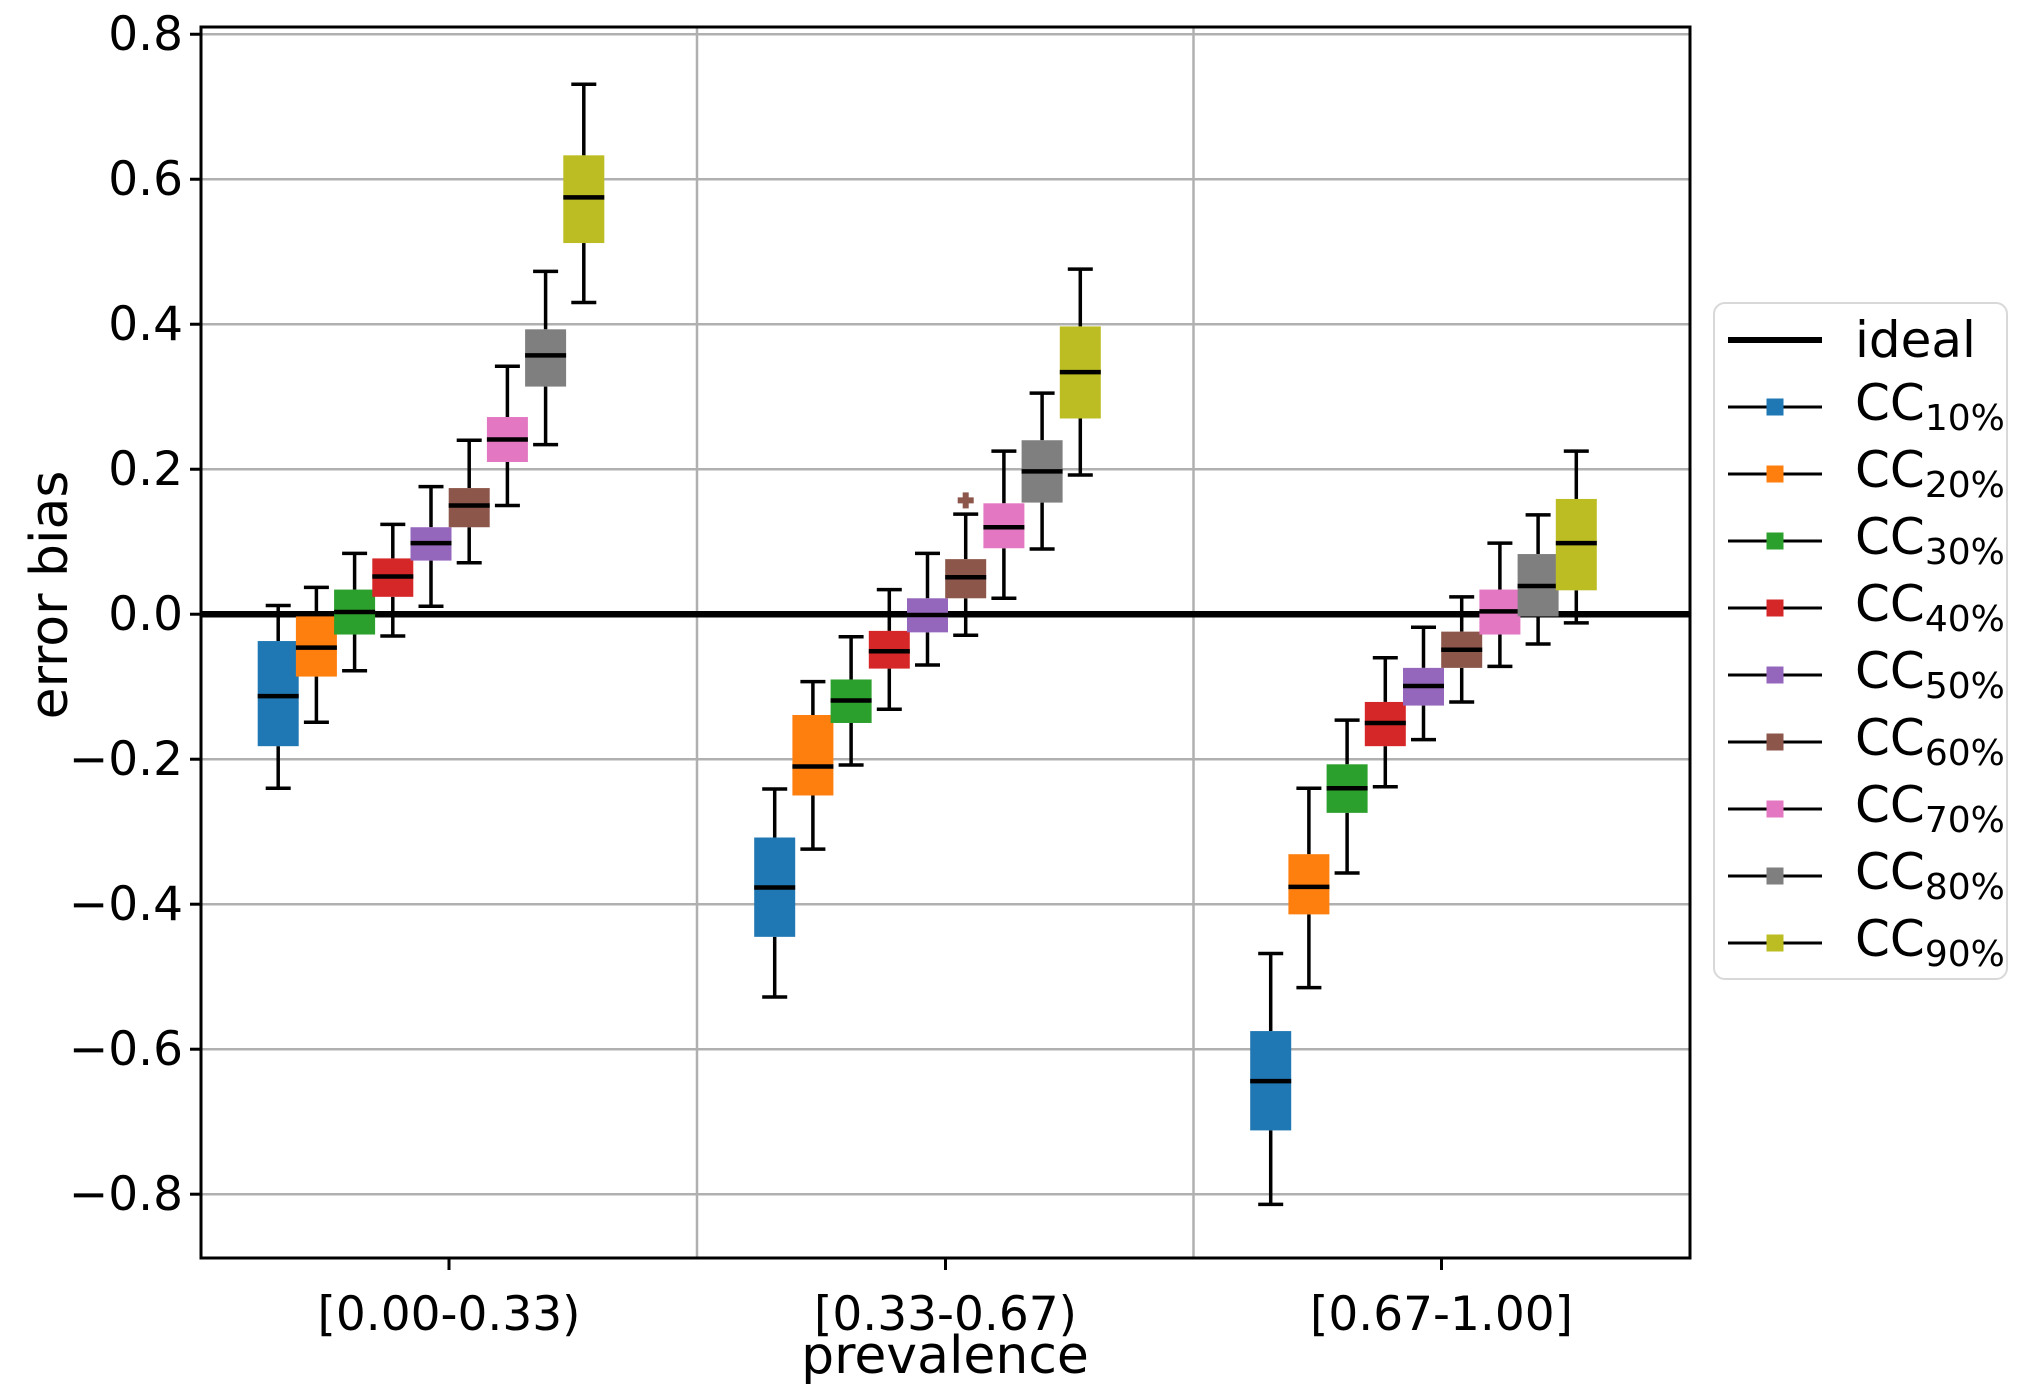 This screenshot has width=2023, height=1392. I want to click on legend-box-icon-CC40%, so click(1775, 607).